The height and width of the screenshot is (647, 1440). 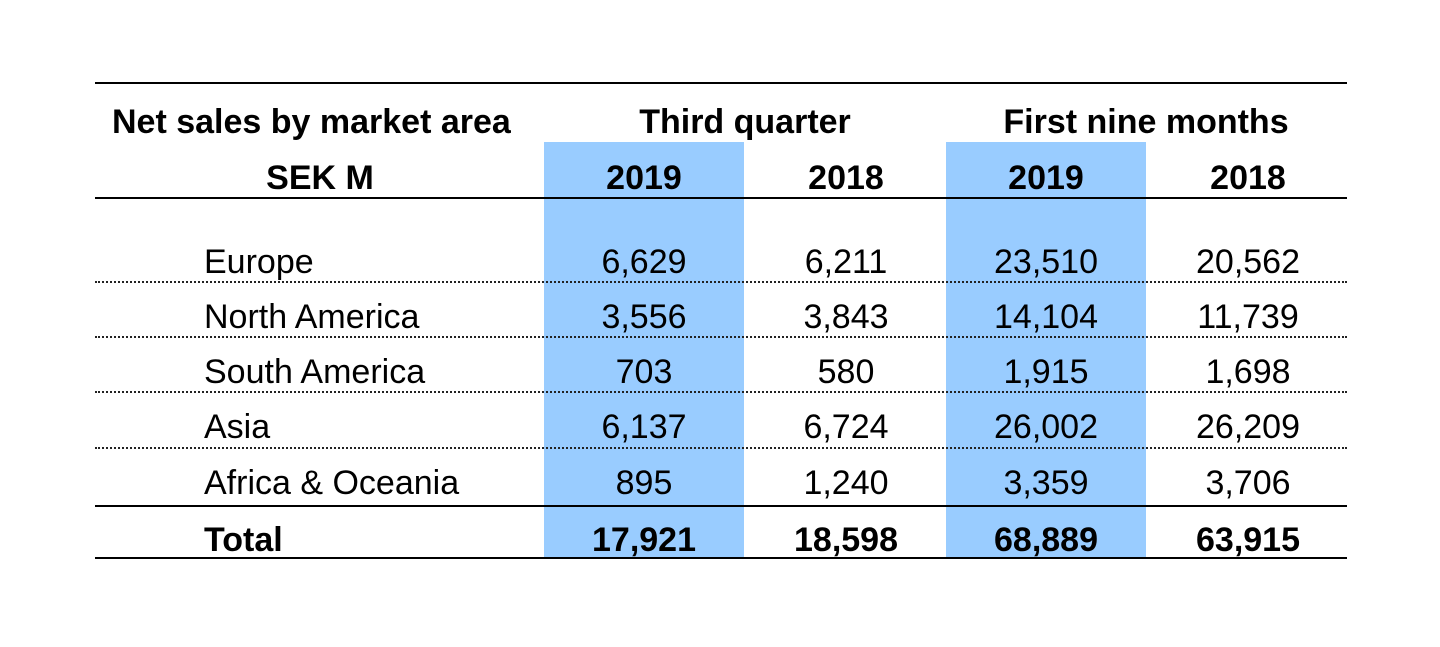 What do you see at coordinates (312, 317) in the screenshot?
I see `row-label-north-america: North America` at bounding box center [312, 317].